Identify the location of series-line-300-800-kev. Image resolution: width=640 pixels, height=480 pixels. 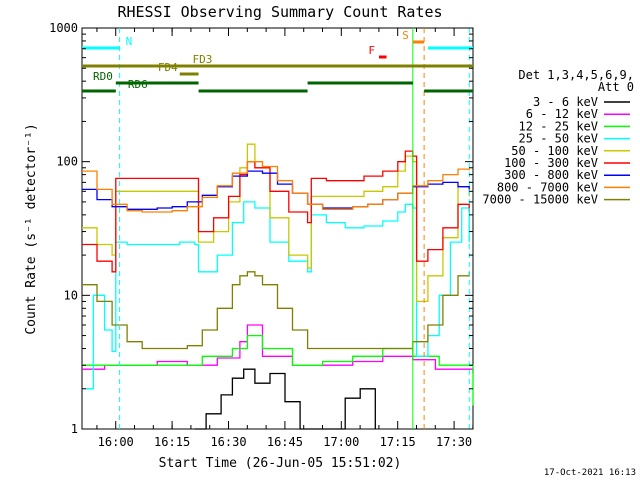
(276, 190).